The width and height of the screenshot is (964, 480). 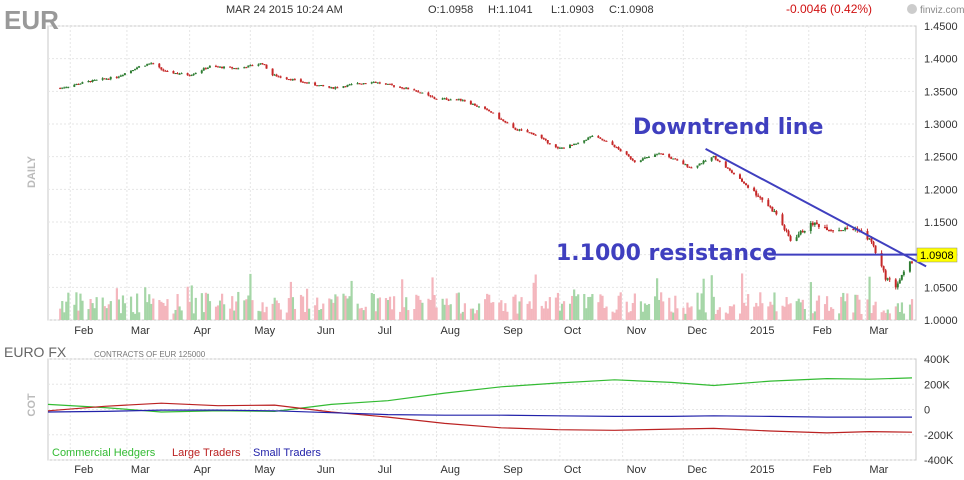 What do you see at coordinates (572, 10) in the screenshot?
I see `low-label: L:1.0903` at bounding box center [572, 10].